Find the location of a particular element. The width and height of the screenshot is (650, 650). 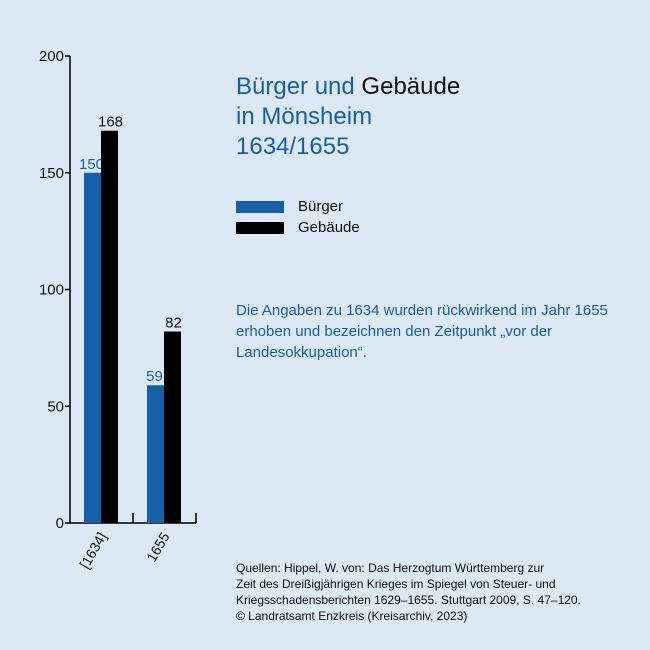

data-label: 59 is located at coordinates (154, 376).